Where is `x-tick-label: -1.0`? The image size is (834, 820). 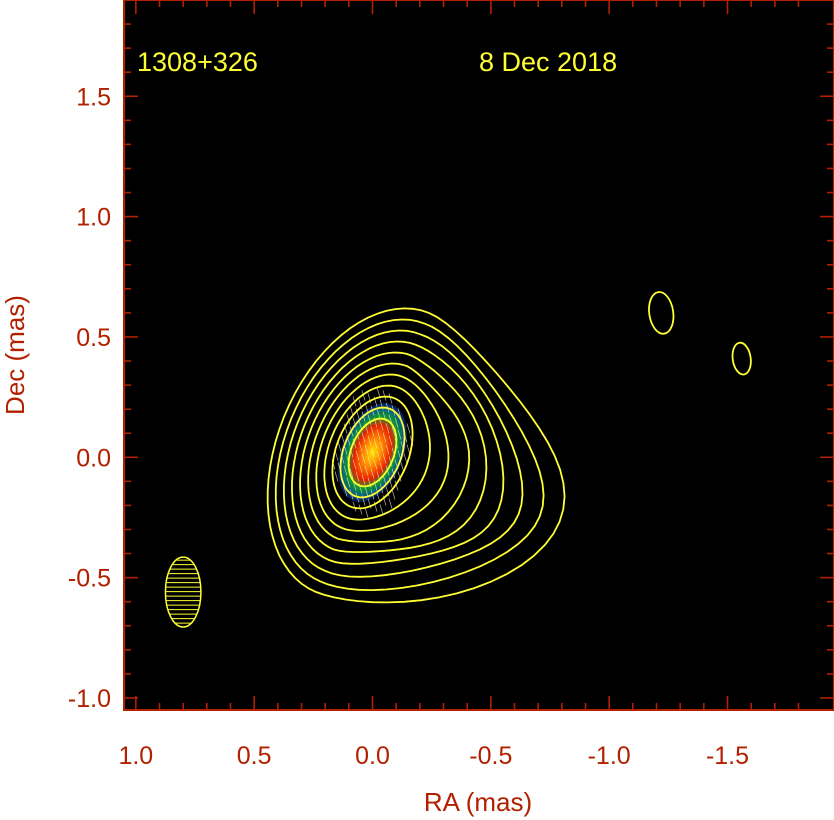
x-tick-label: -1.0 is located at coordinates (609, 756).